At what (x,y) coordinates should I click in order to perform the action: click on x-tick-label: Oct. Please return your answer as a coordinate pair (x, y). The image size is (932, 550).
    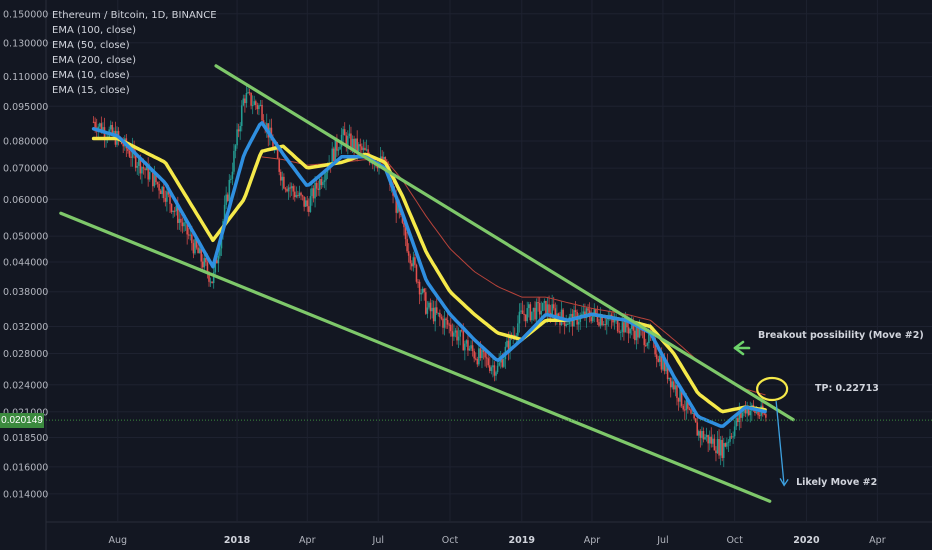
    Looking at the image, I should click on (450, 540).